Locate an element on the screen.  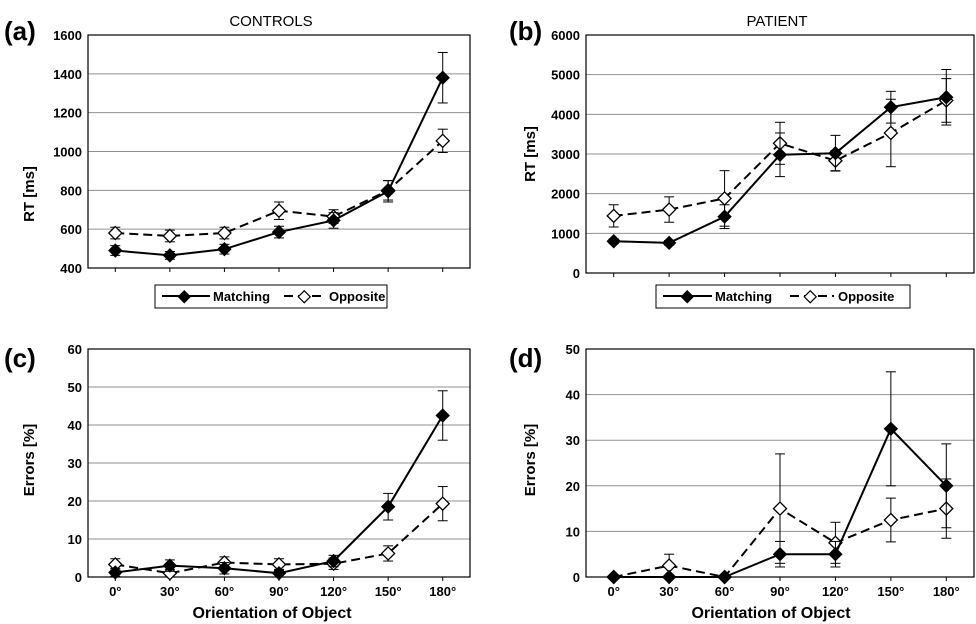
y-tick-label: 1400 is located at coordinates (67, 74).